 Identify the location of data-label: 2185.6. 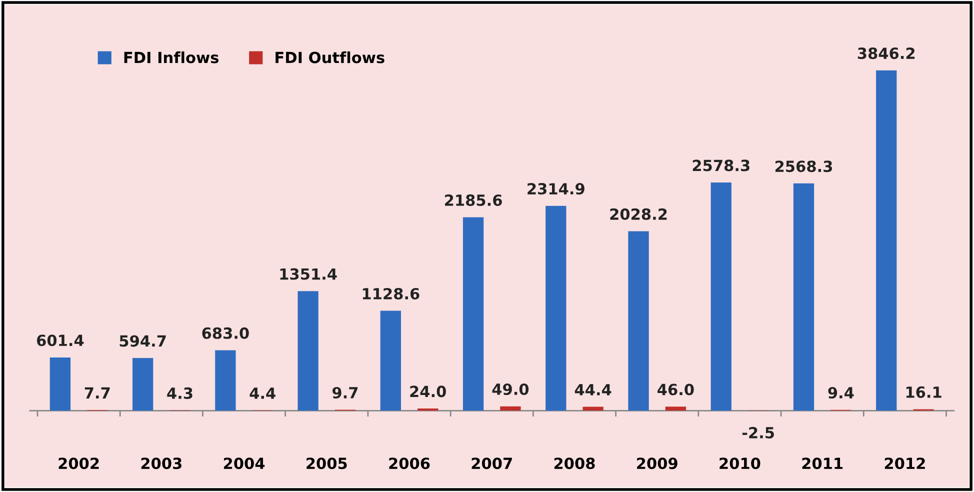
(473, 200).